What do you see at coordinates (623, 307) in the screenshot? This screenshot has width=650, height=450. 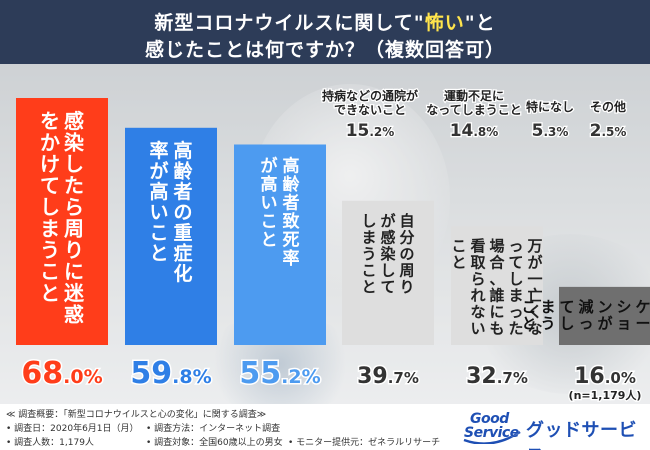 I see `bar-label-char: シ` at bounding box center [623, 307].